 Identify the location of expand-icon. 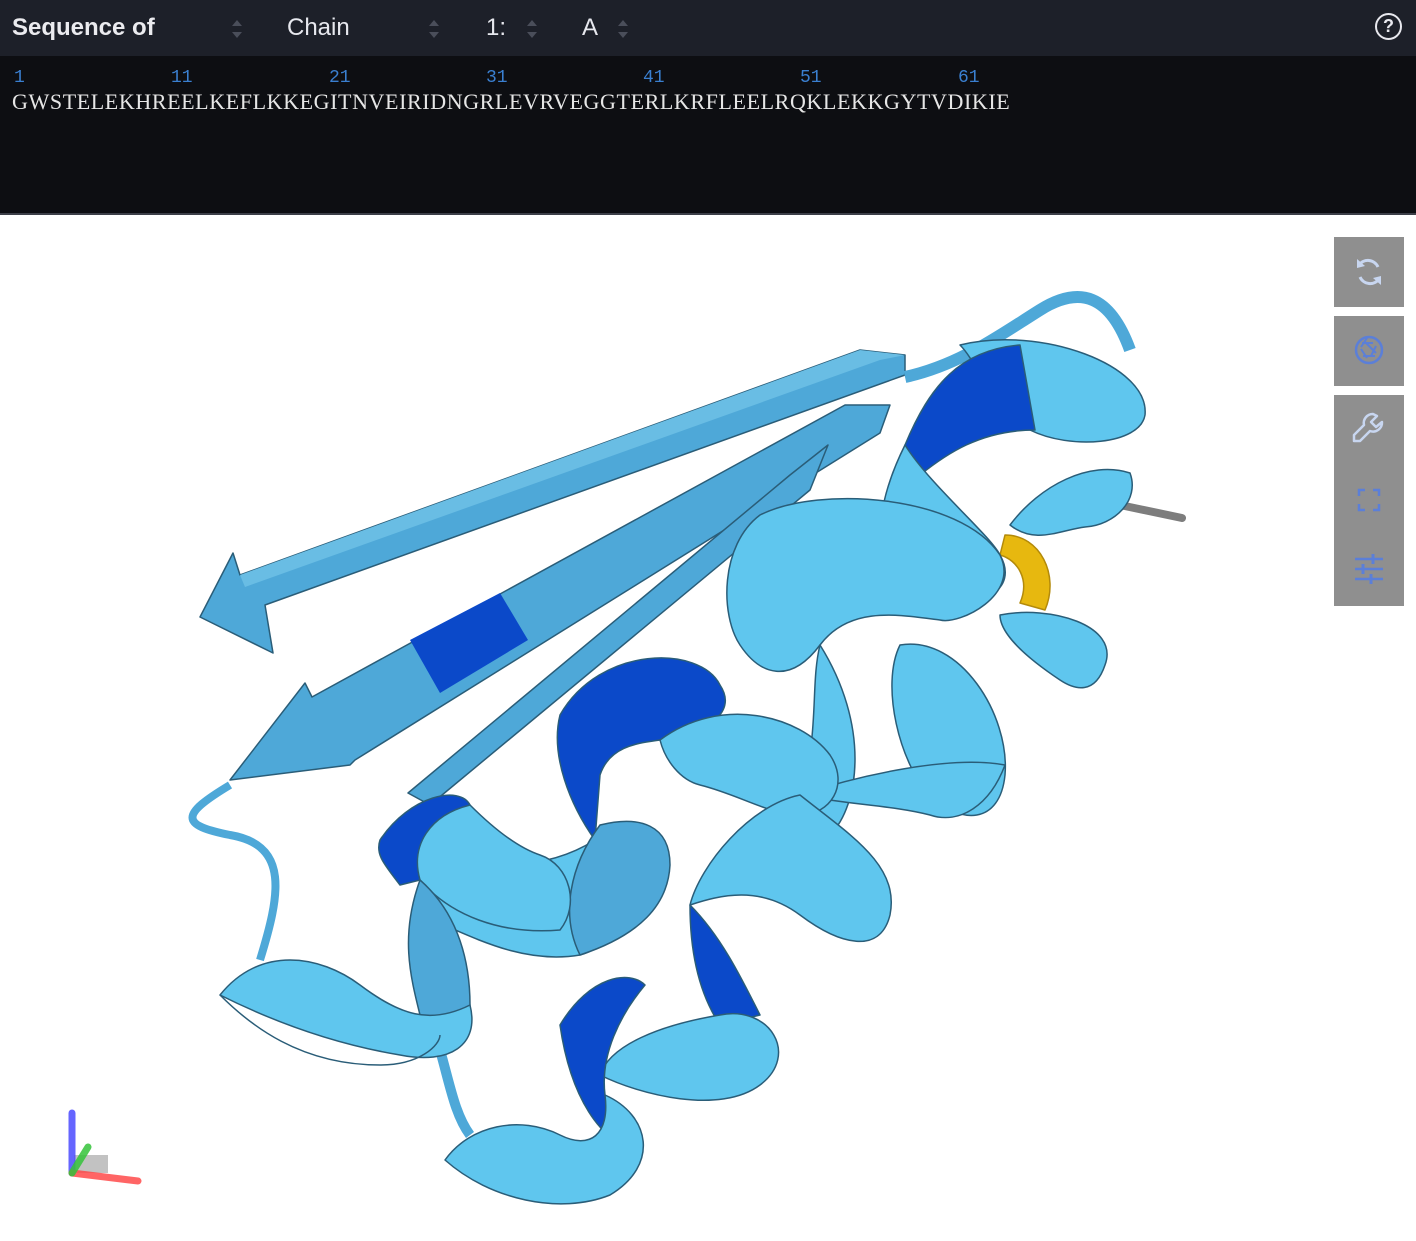
(1369, 500).